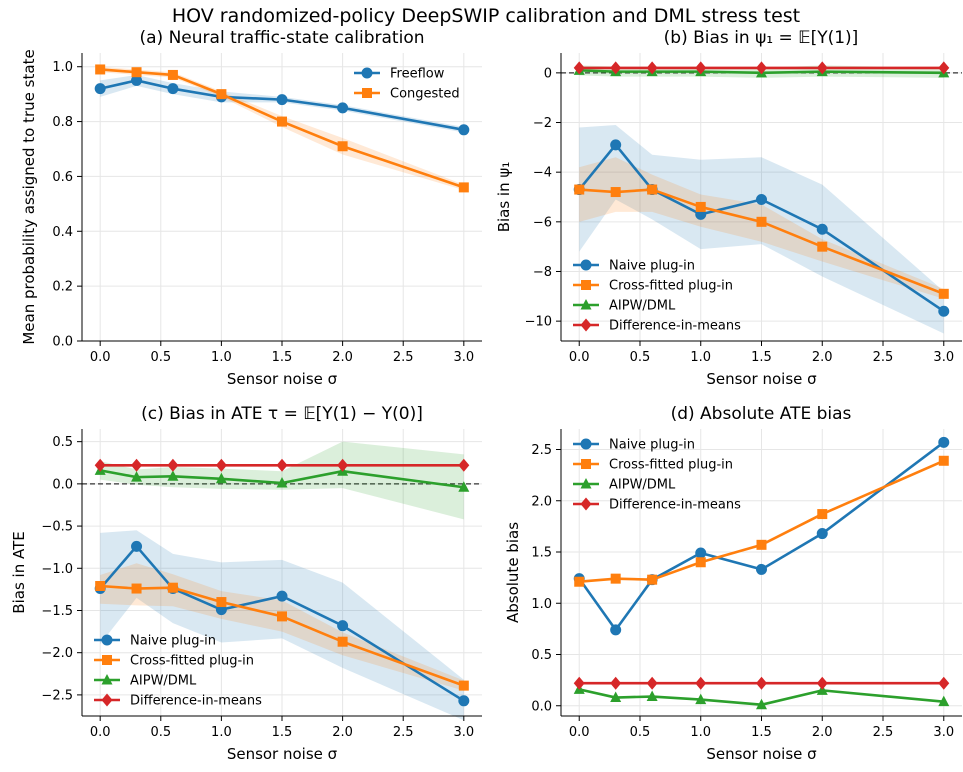  I want to click on legend-label-freeflow: Freeflow, so click(417, 74).